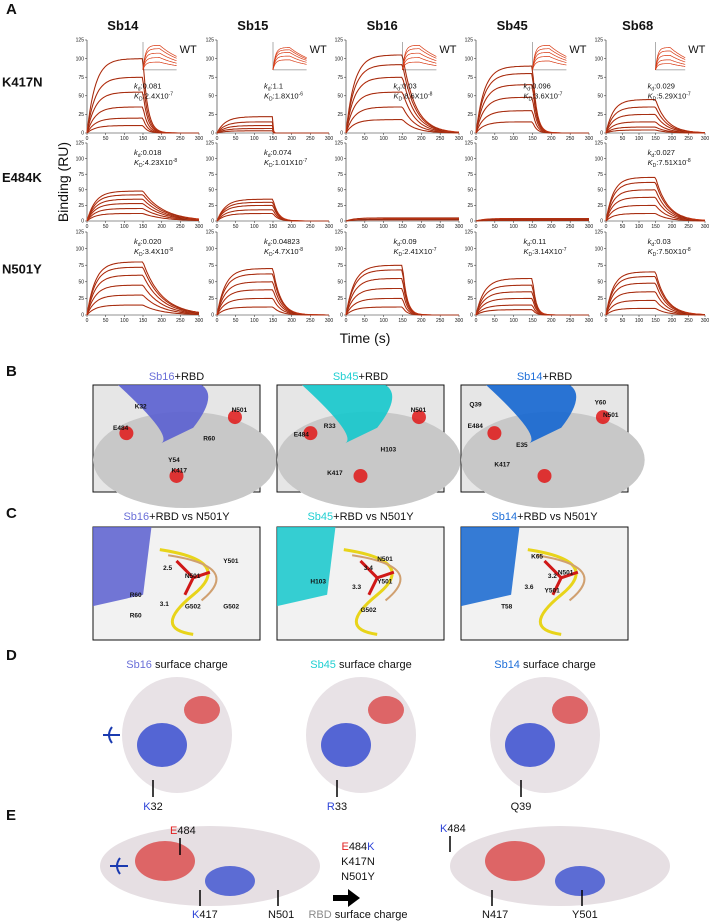 Image resolution: width=714 pixels, height=923 pixels. What do you see at coordinates (186, 831) in the screenshot?
I see `text-part: 484` at bounding box center [186, 831].